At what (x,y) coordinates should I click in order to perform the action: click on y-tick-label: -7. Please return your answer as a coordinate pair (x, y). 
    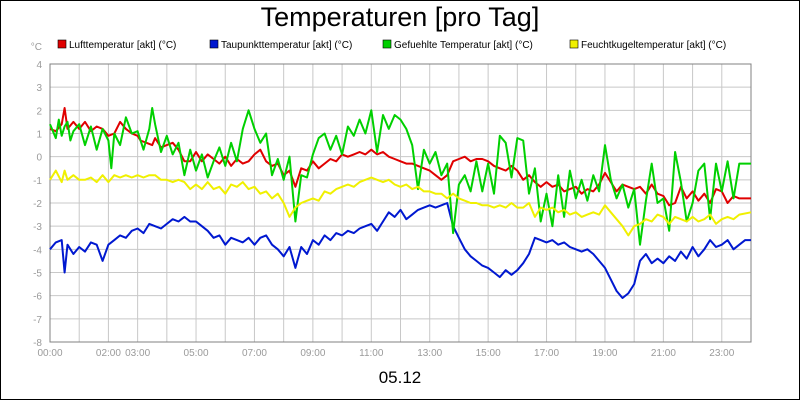
    Looking at the image, I should click on (37, 320).